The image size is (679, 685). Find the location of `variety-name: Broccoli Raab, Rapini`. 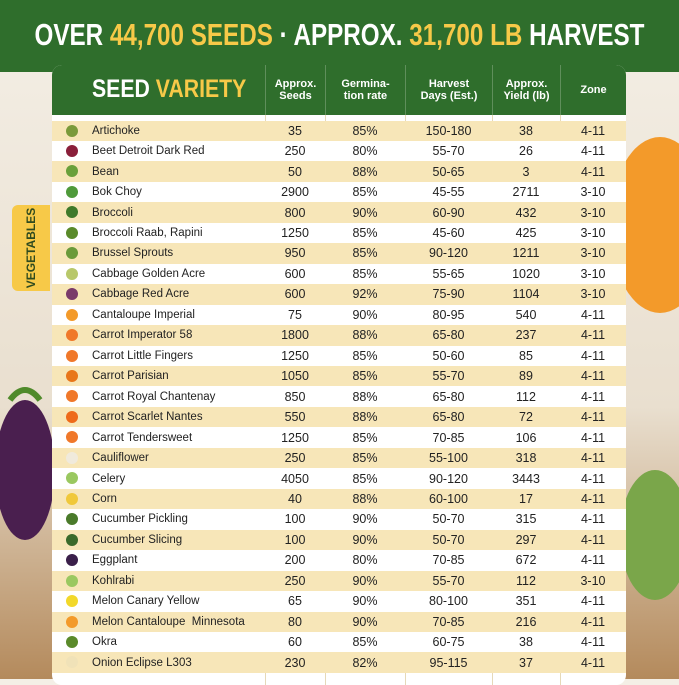

variety-name: Broccoli Raab, Rapini is located at coordinates (147, 233).